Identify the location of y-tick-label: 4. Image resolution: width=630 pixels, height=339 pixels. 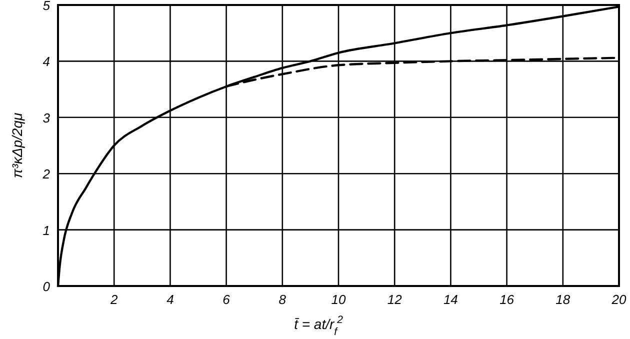
(46, 62).